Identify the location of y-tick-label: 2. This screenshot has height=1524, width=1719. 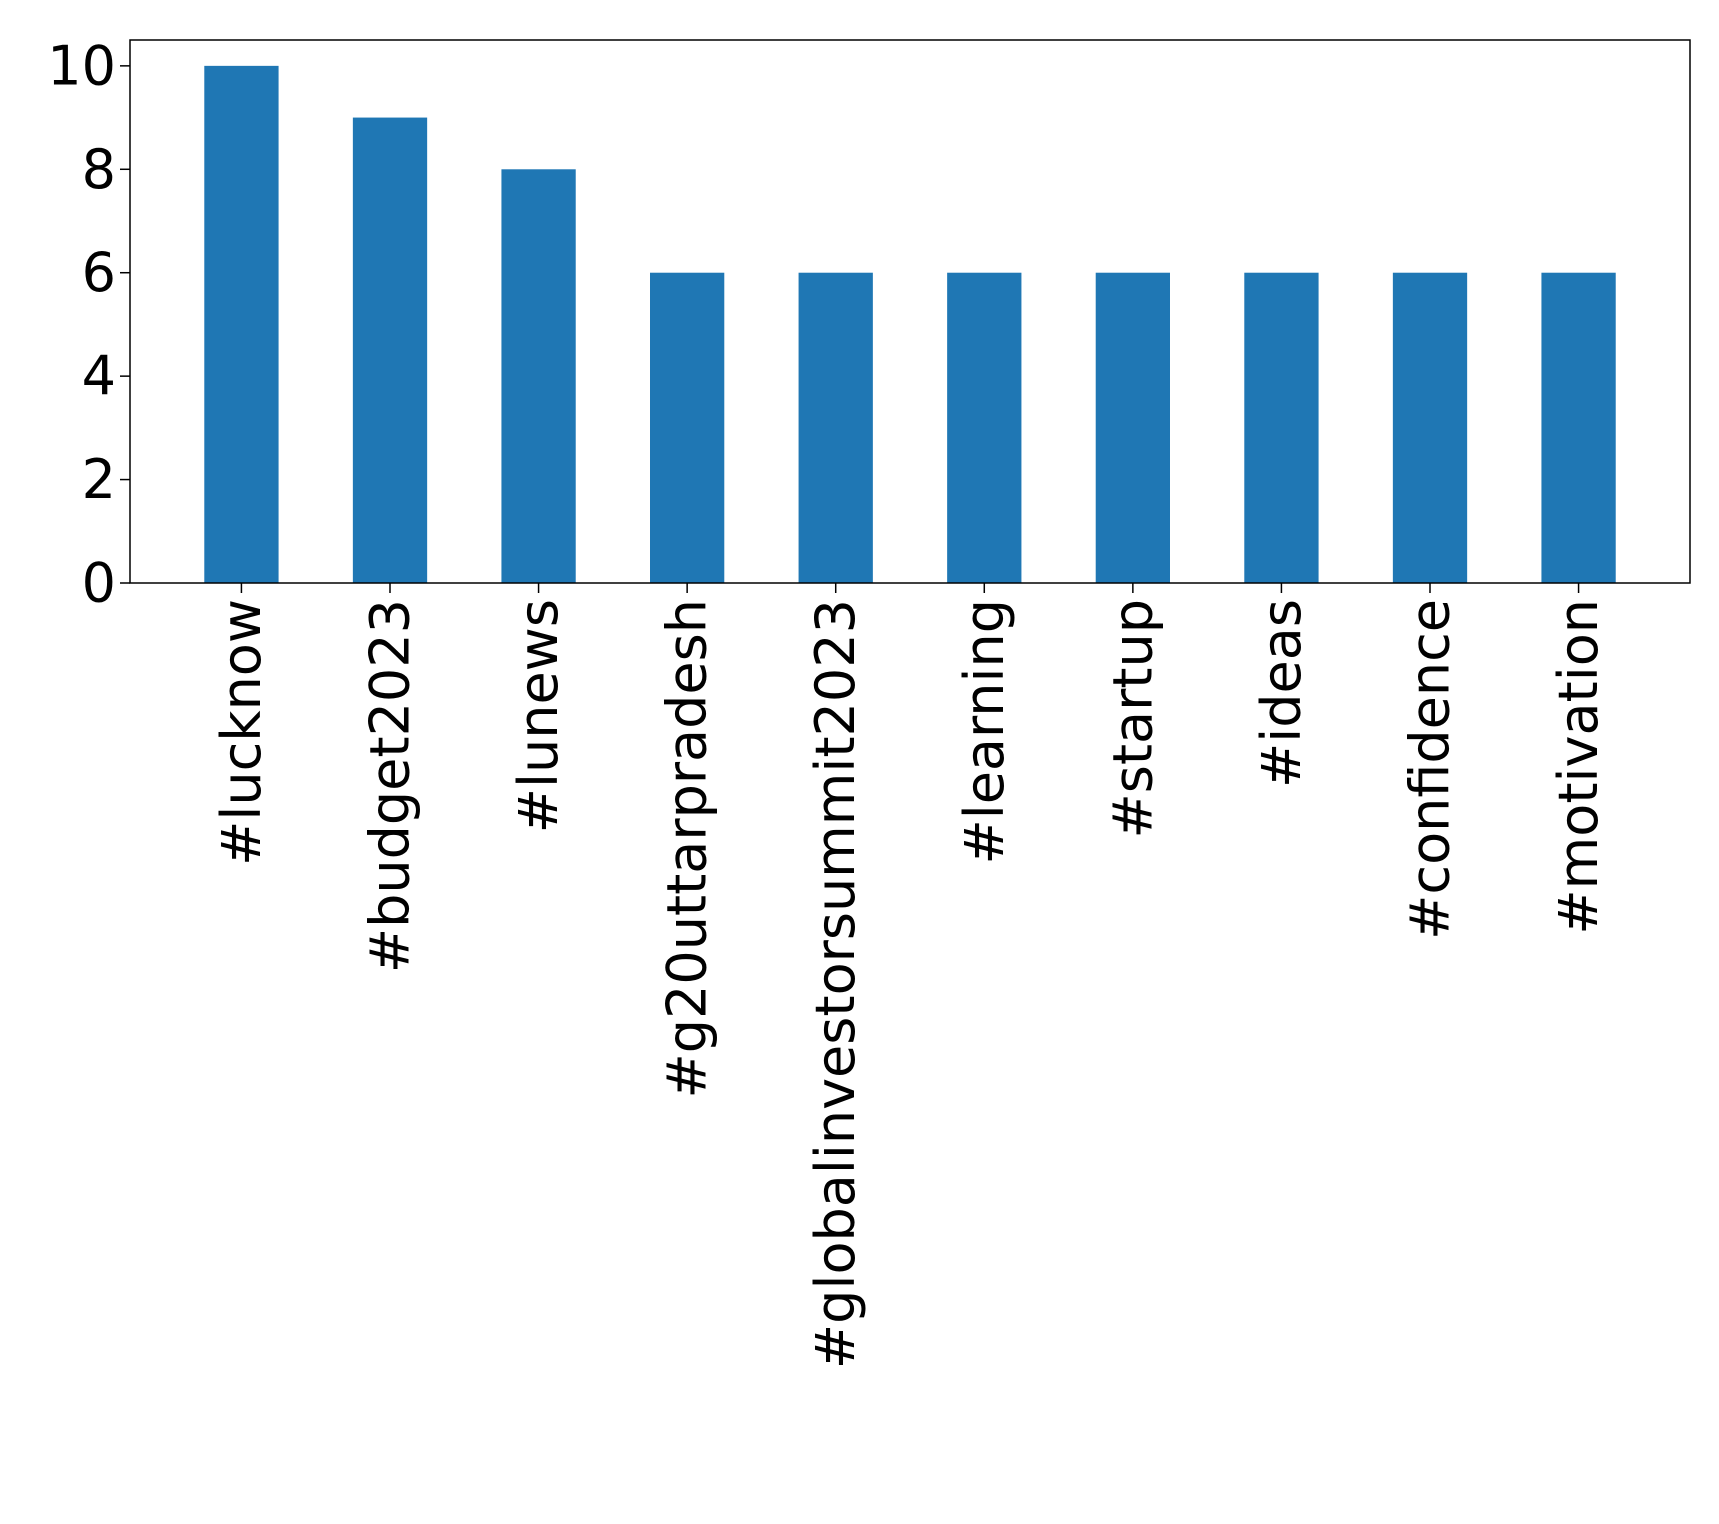
(99, 479).